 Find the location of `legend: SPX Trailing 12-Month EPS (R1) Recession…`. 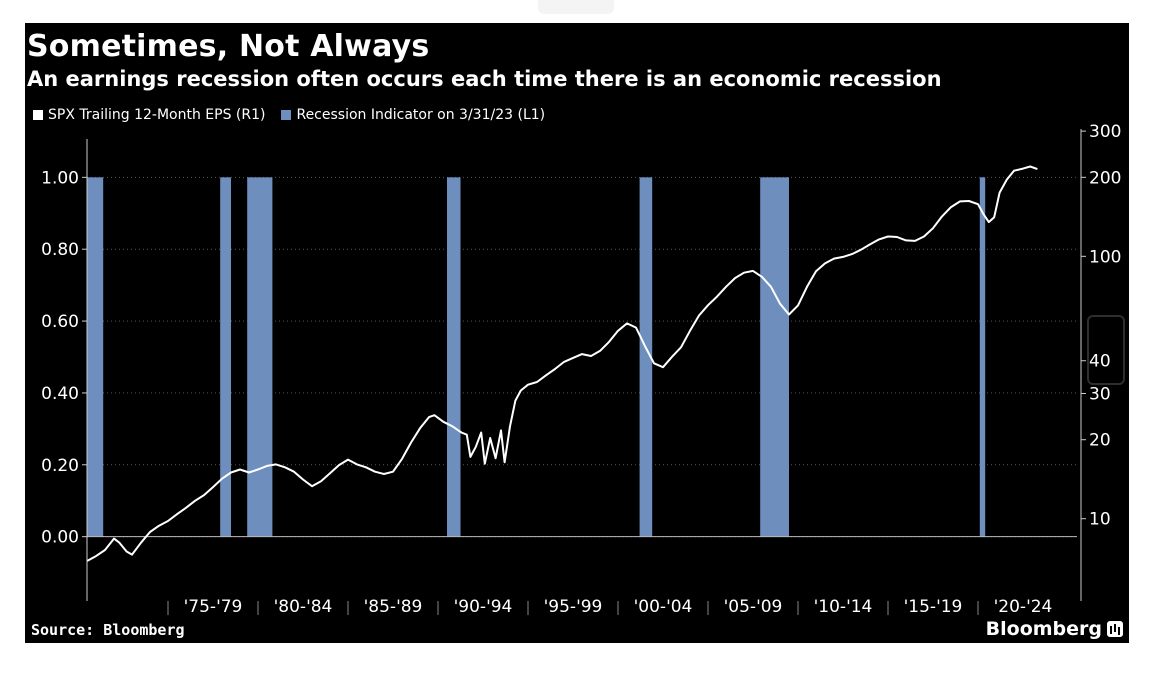

legend: SPX Trailing 12-Month EPS (R1) Recession… is located at coordinates (289, 115).